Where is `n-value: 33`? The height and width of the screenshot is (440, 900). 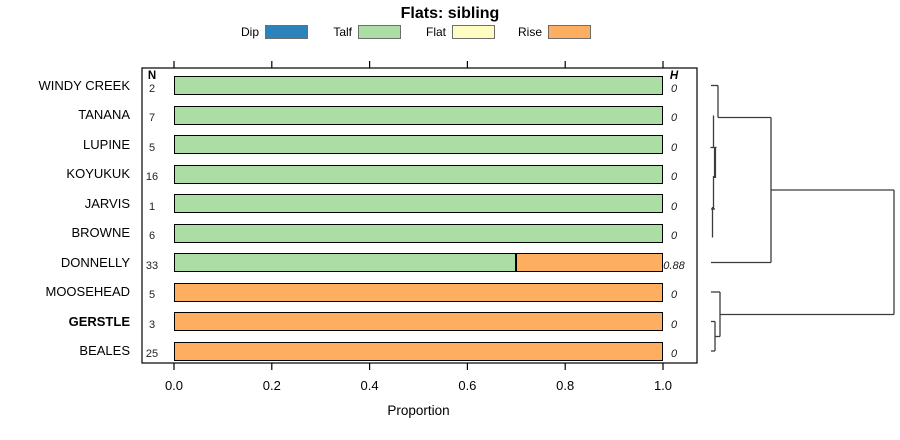 n-value: 33 is located at coordinates (152, 265).